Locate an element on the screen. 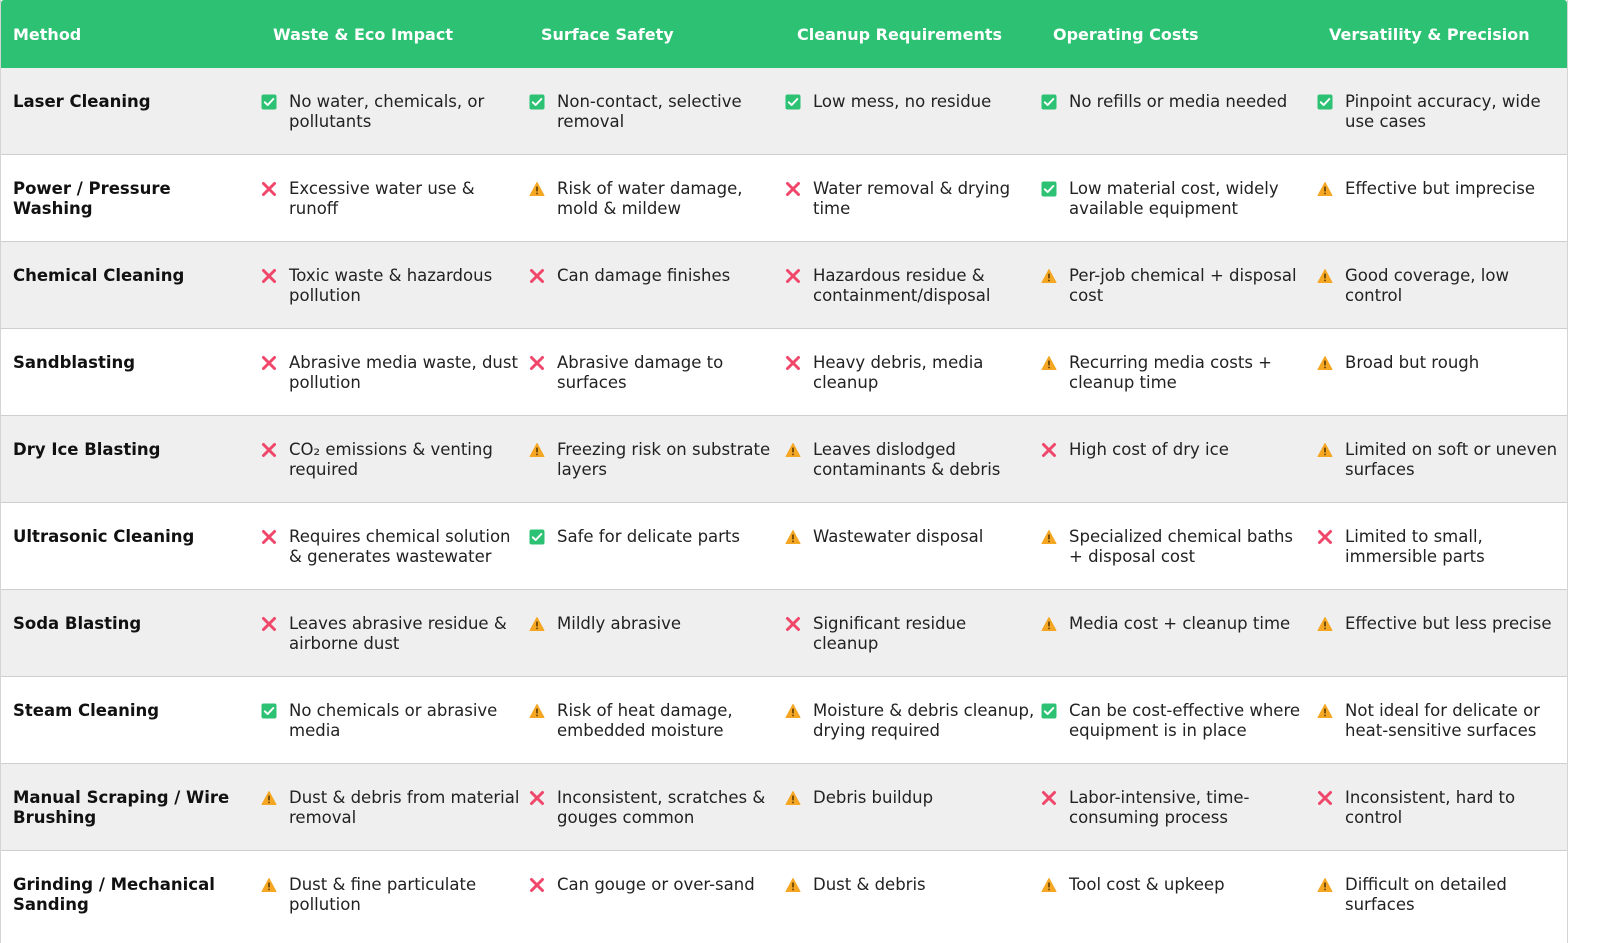 This screenshot has width=1600, height=943. versatility-precision-cell: Effective but less precise is located at coordinates (1443, 633).